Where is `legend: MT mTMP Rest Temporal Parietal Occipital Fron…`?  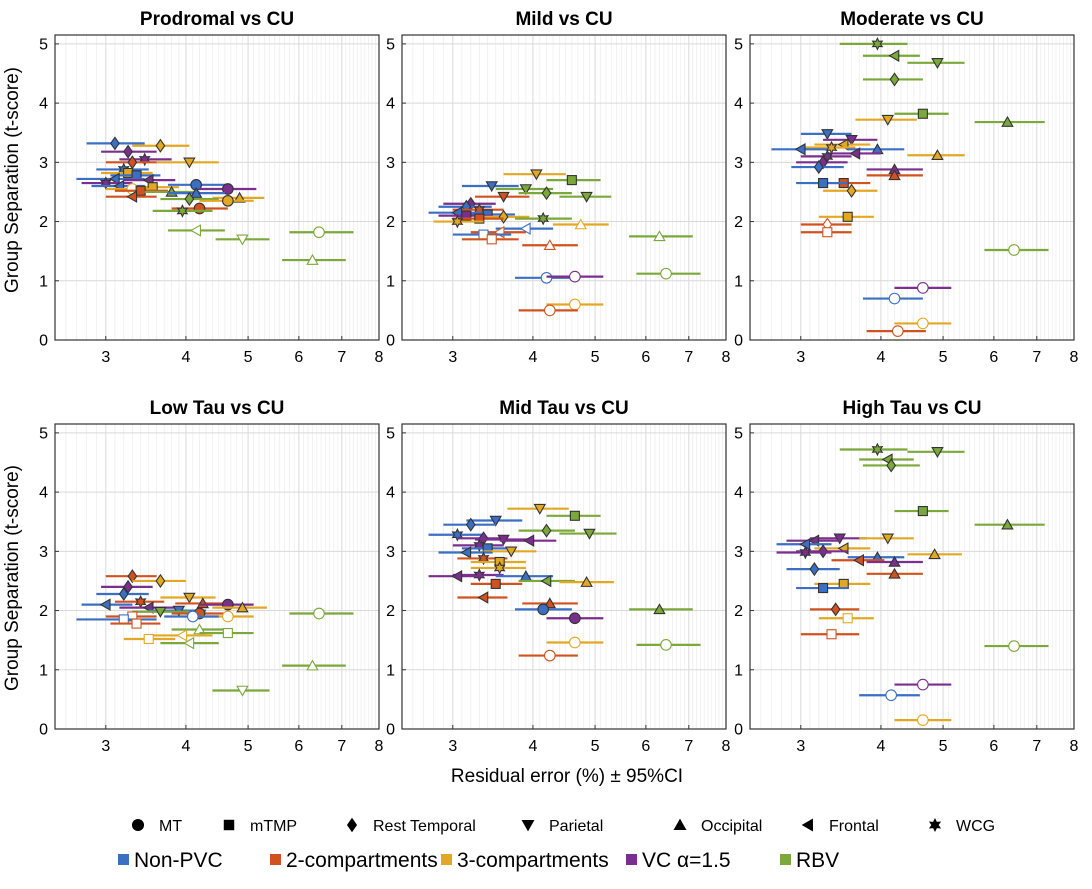 legend: MT mTMP Rest Temporal Parietal Occipital Fron… is located at coordinates (556, 844).